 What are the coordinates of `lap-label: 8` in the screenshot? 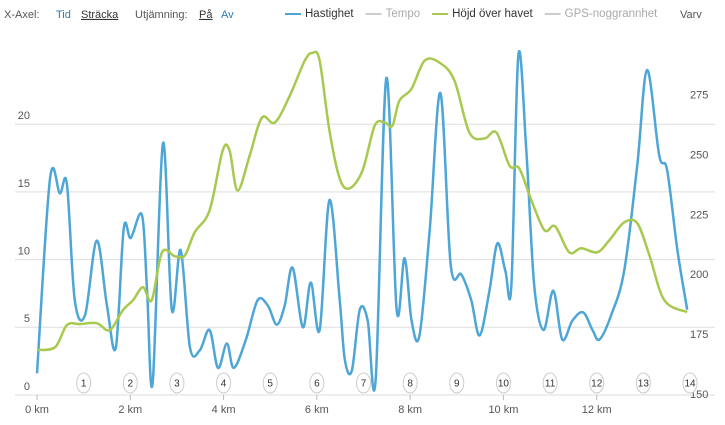 It's located at (410, 384).